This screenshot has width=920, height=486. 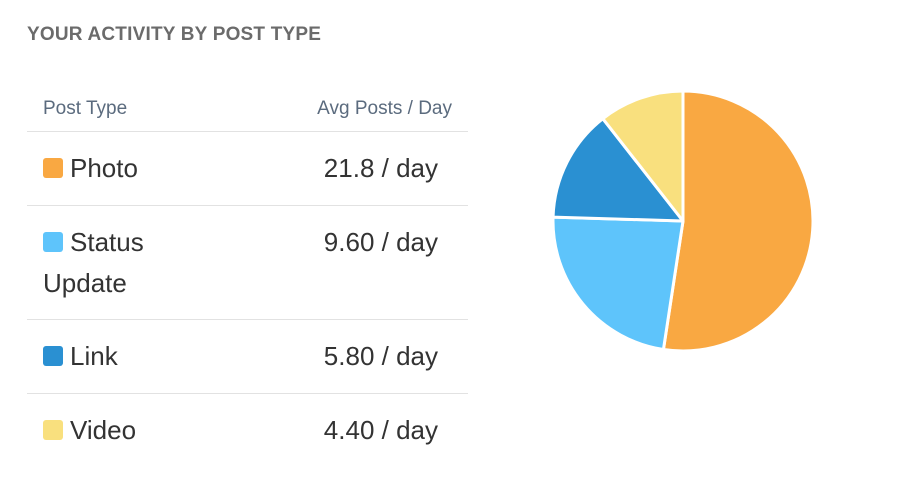 I want to click on row-label-video: Video, so click(x=103, y=430).